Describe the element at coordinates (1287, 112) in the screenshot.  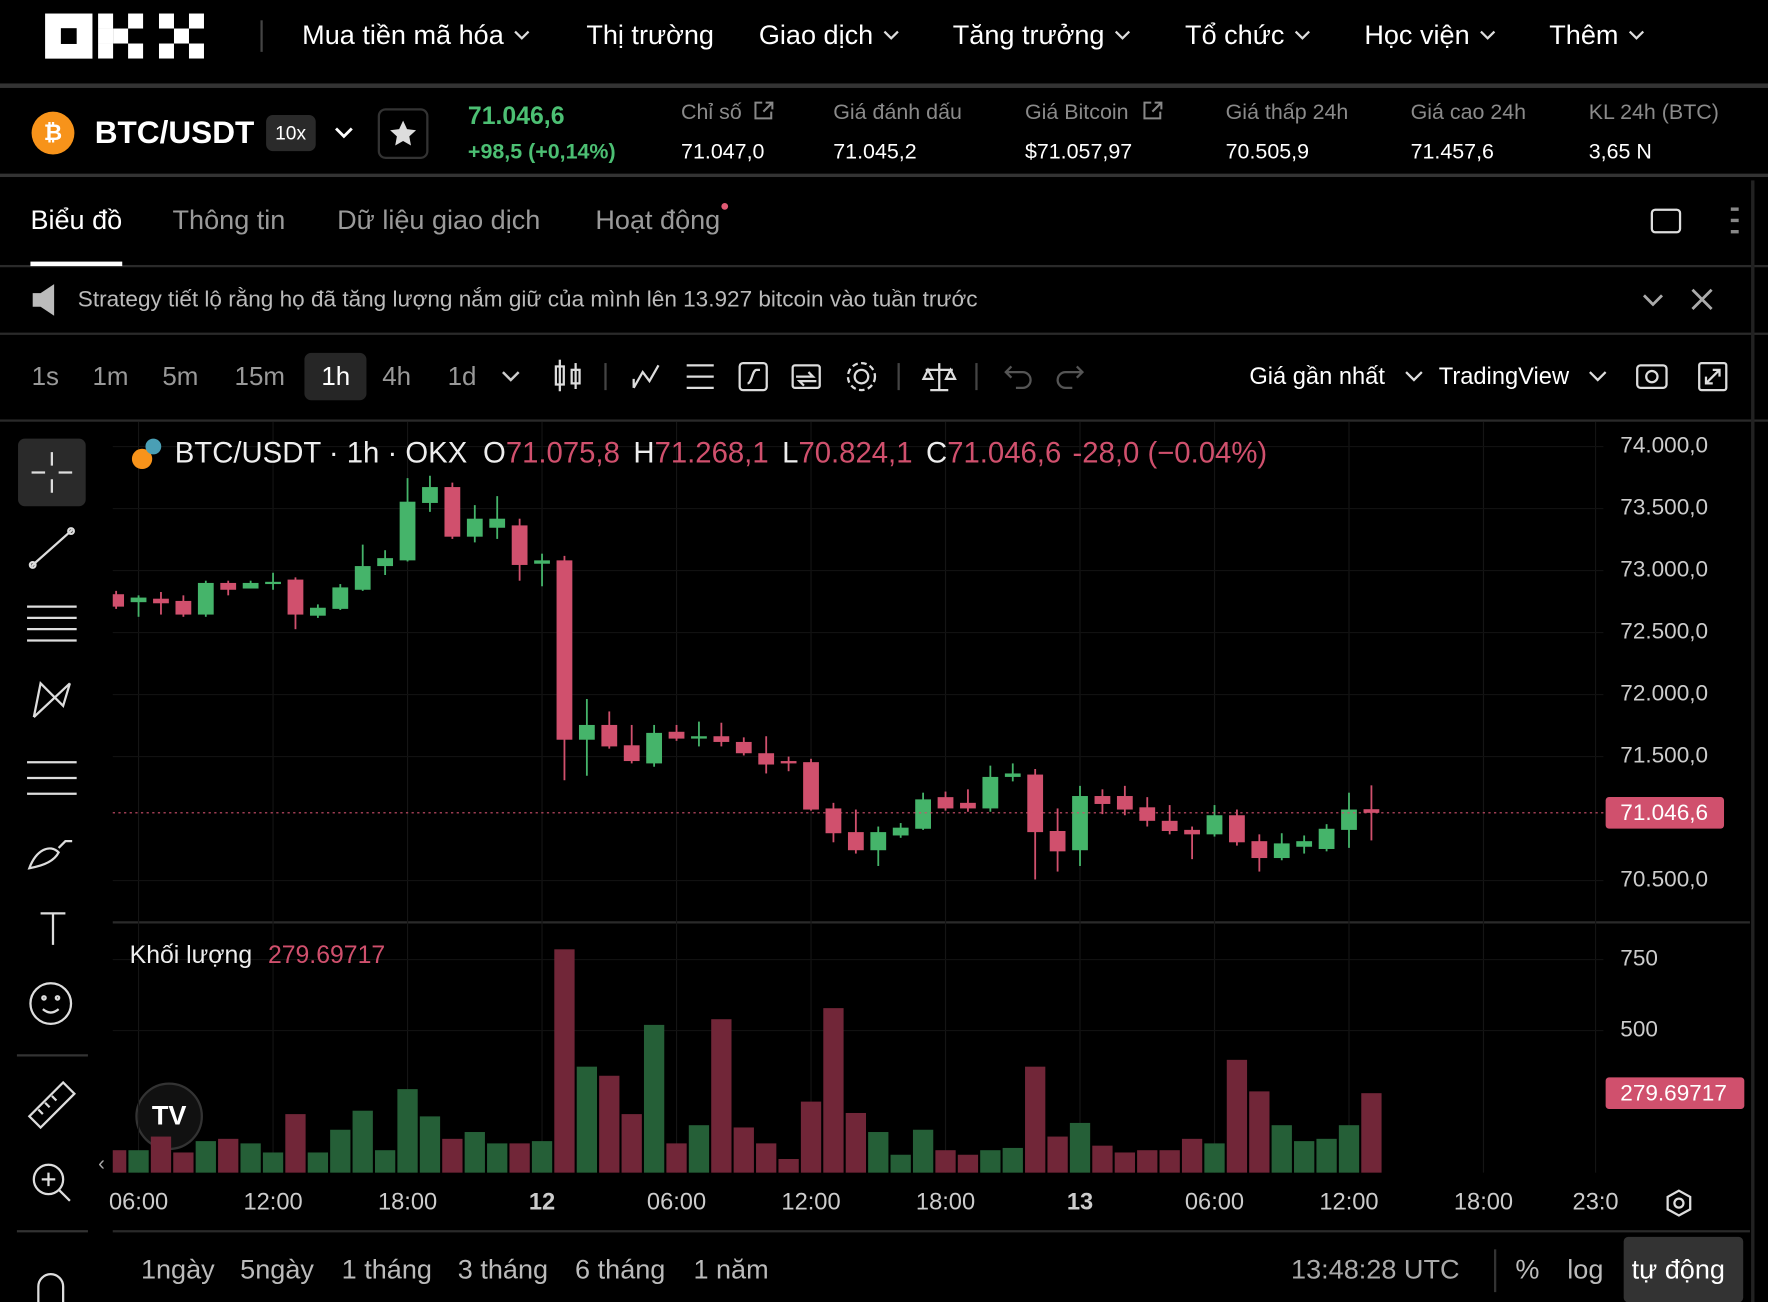
I see `stat-label: Giá thấp 24h` at that location.